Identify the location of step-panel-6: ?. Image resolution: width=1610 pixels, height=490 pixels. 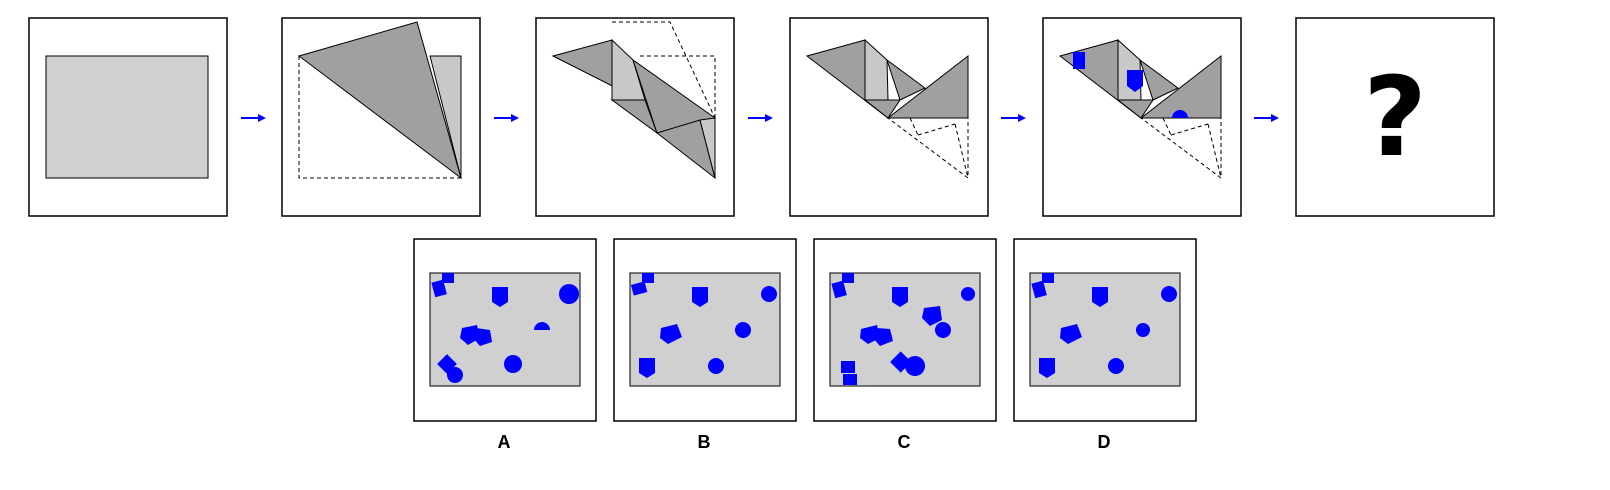
(1395, 117).